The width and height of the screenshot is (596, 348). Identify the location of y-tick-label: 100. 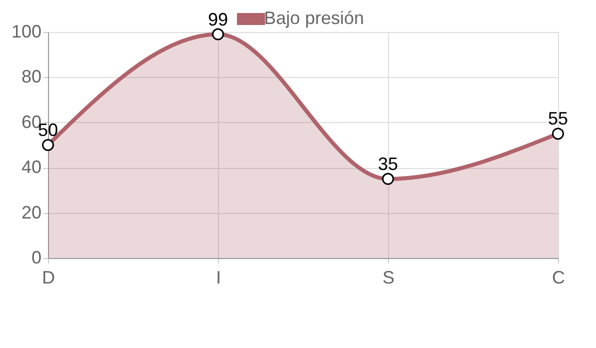
(26, 32).